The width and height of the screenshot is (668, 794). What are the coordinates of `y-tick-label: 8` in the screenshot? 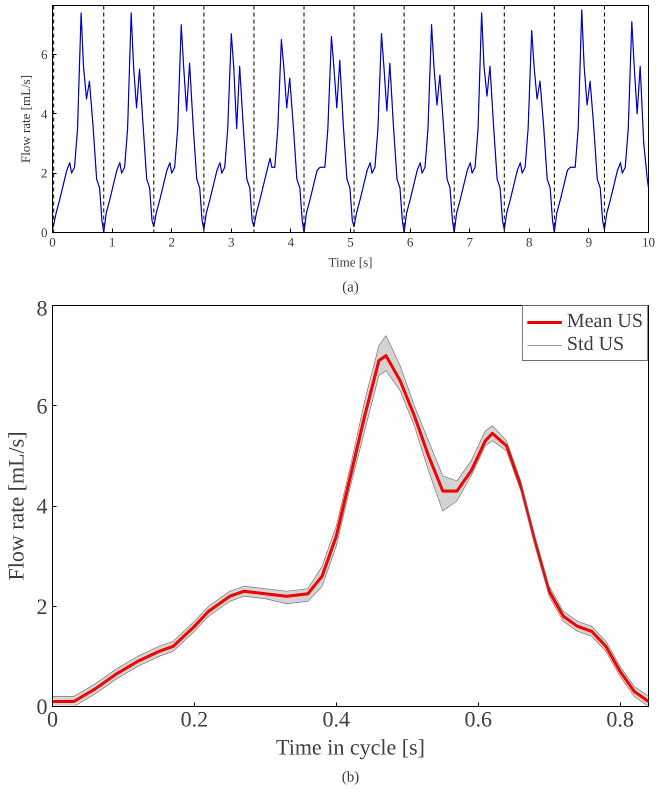 It's located at (42, 308).